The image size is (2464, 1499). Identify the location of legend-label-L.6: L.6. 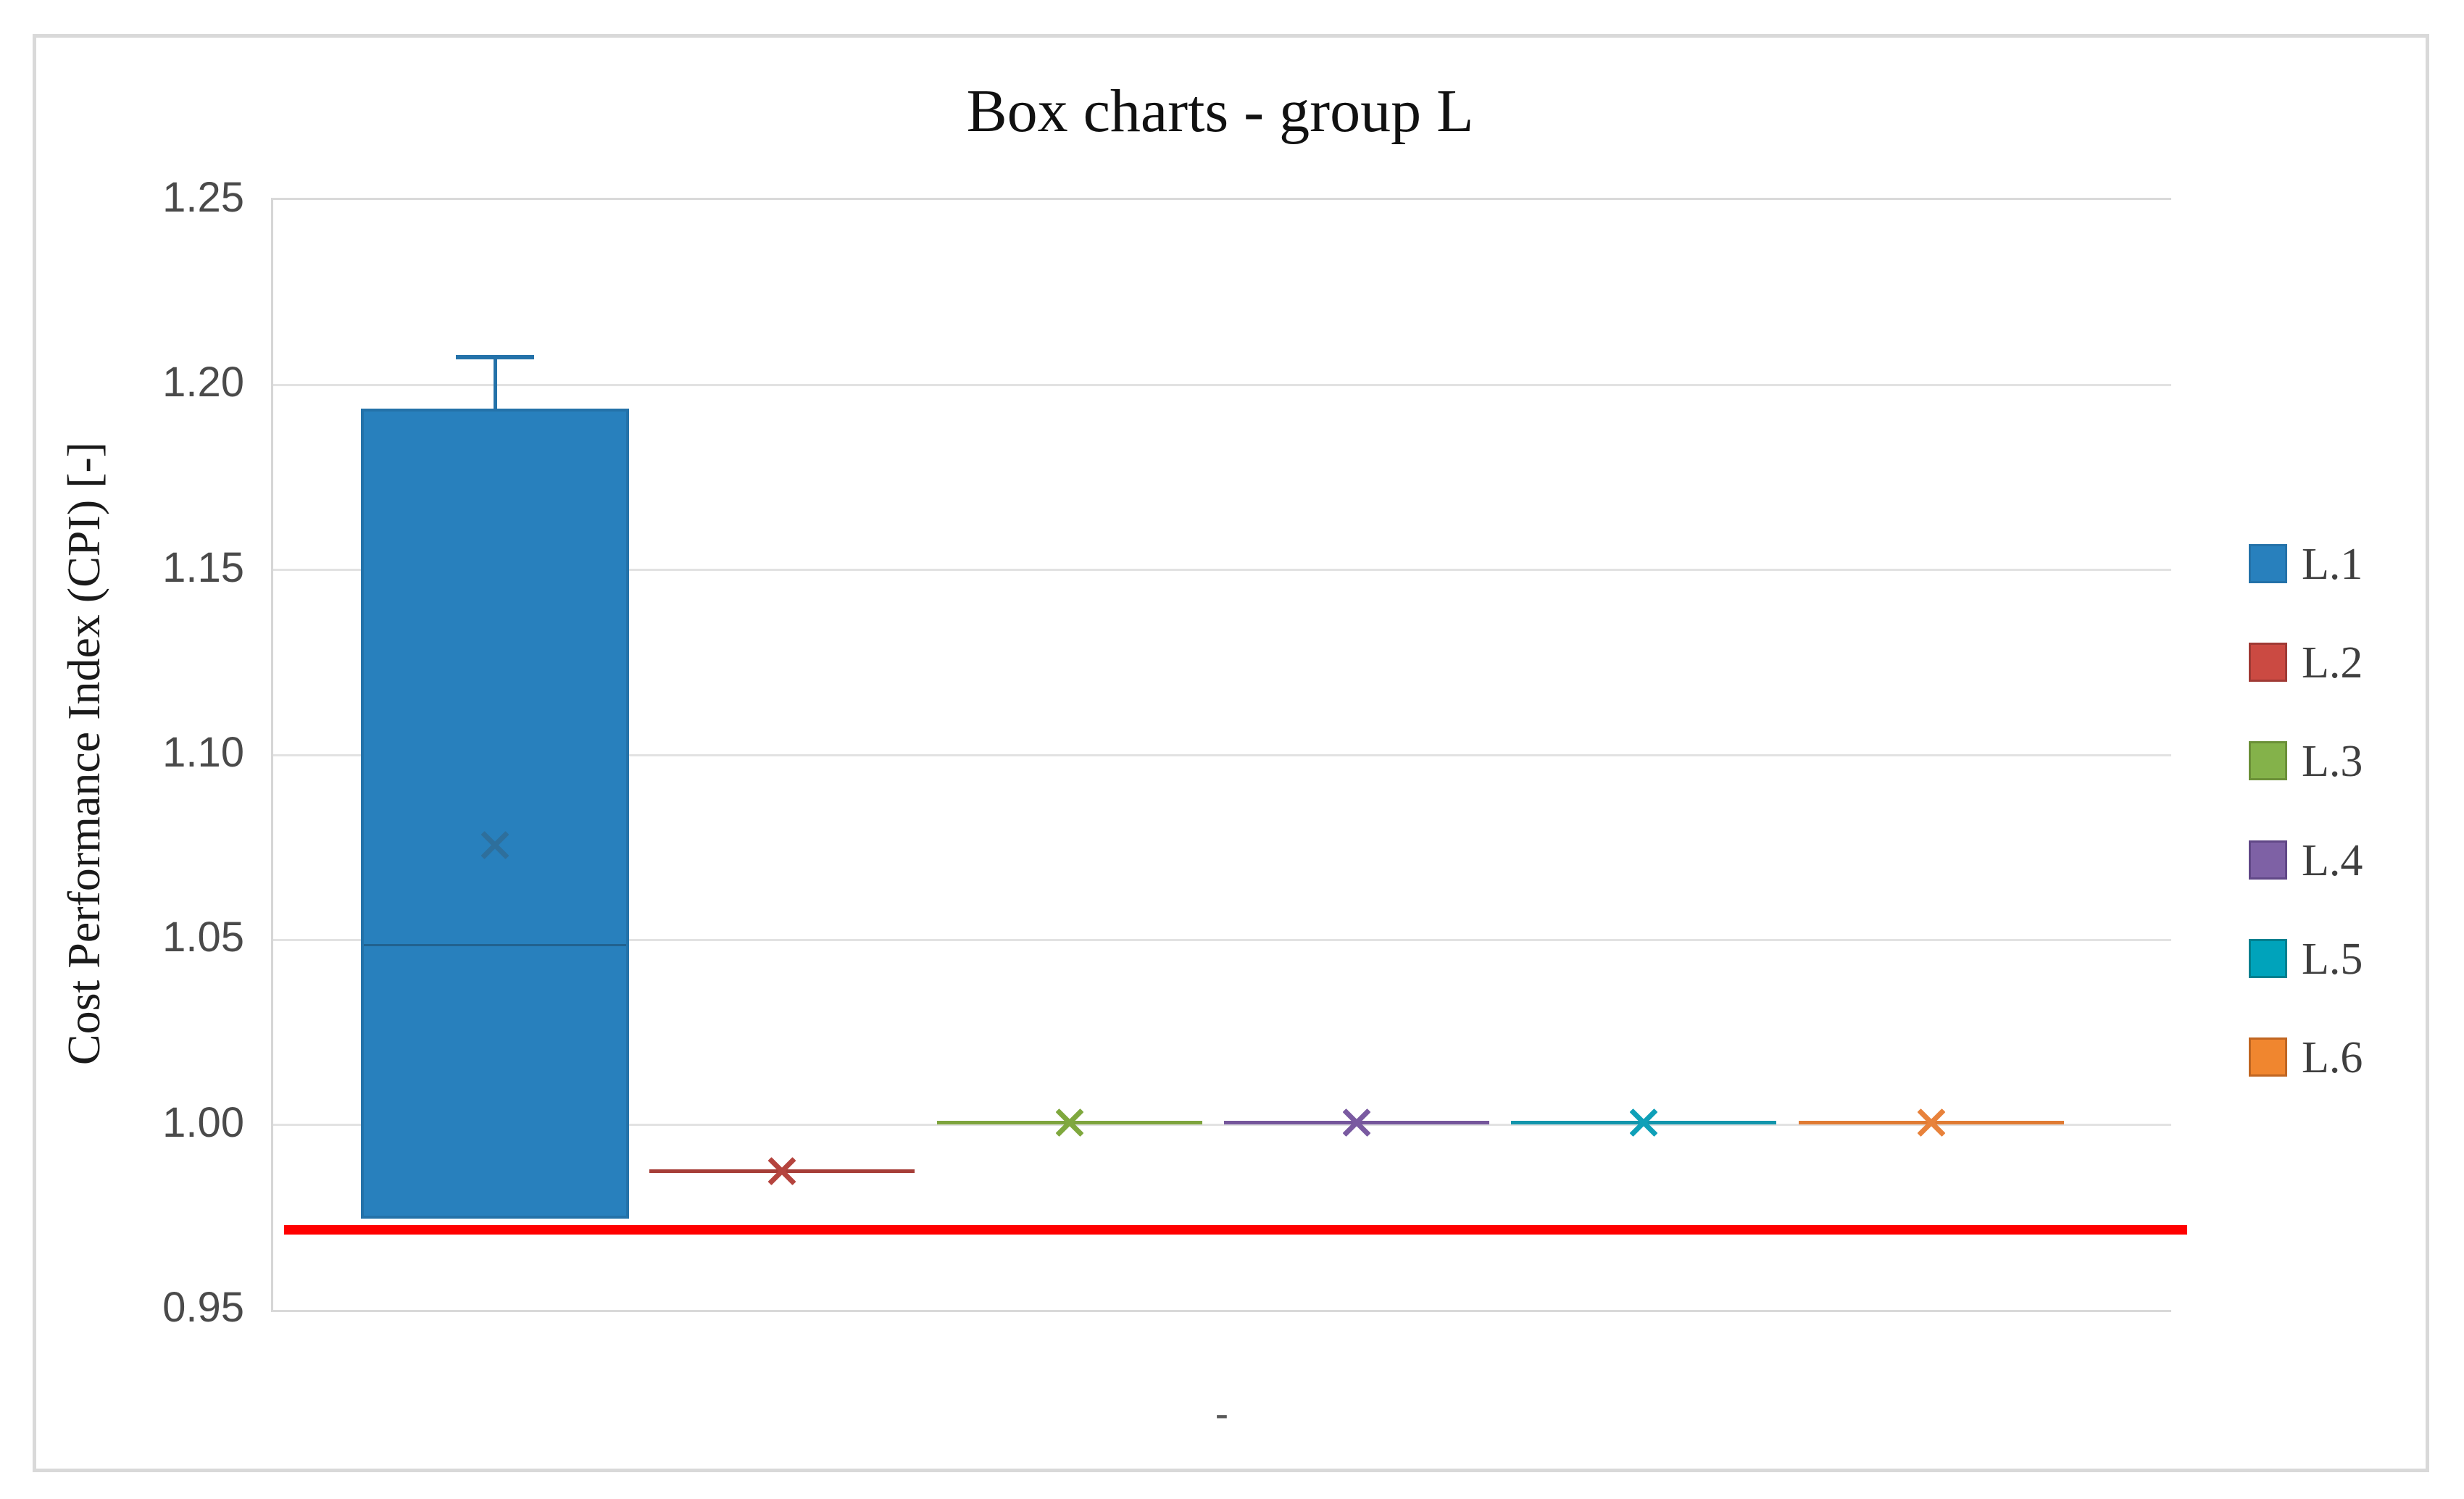
(2333, 1057).